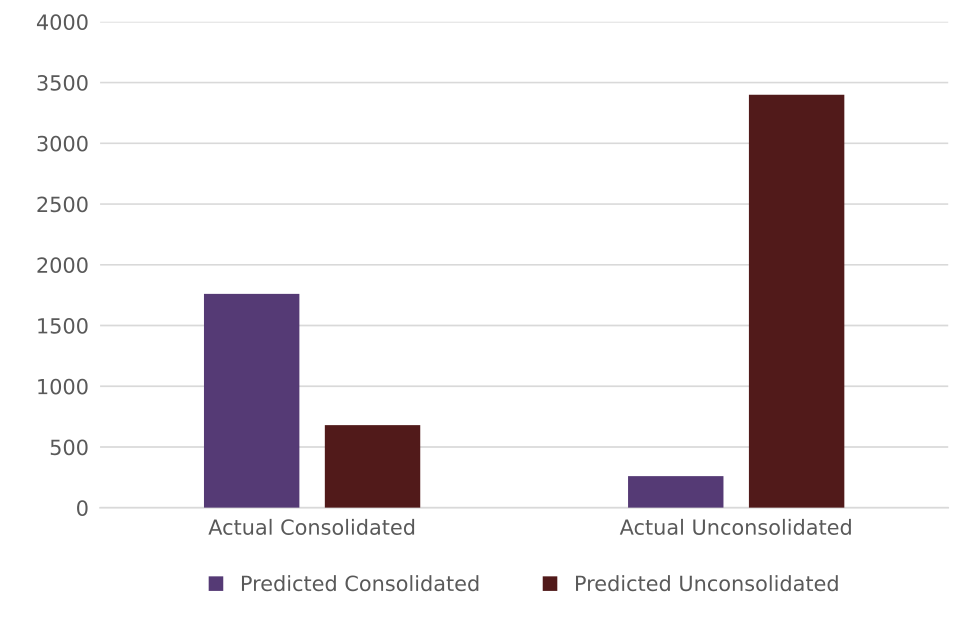 The height and width of the screenshot is (623, 953). What do you see at coordinates (735, 526) in the screenshot?
I see `x-tick-label: Actual Unconsolidated` at bounding box center [735, 526].